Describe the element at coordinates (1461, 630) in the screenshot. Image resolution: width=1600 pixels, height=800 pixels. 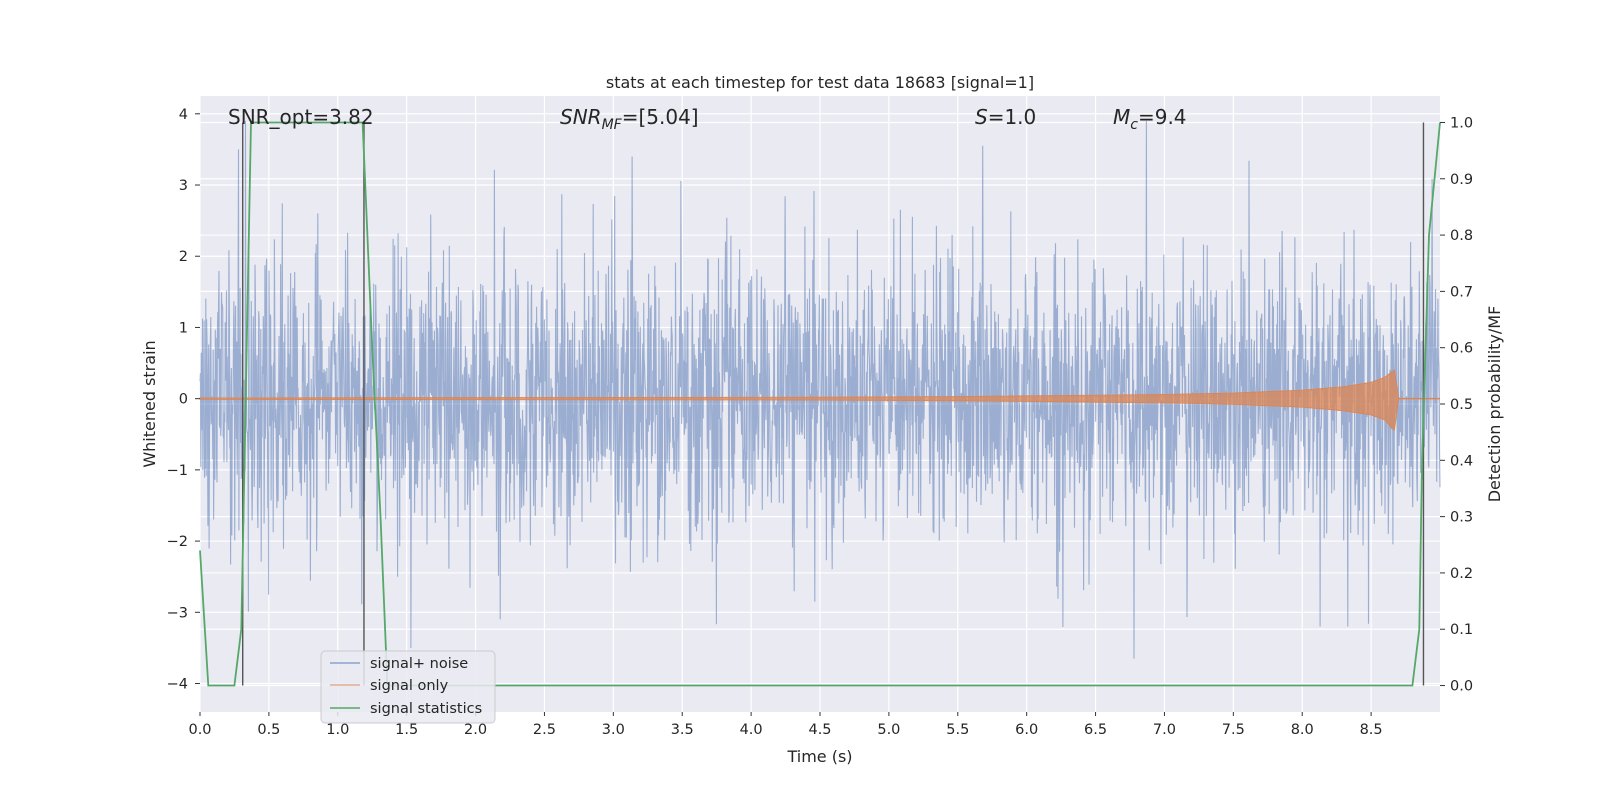
I see `y-right-tick-label: 0.1` at that location.